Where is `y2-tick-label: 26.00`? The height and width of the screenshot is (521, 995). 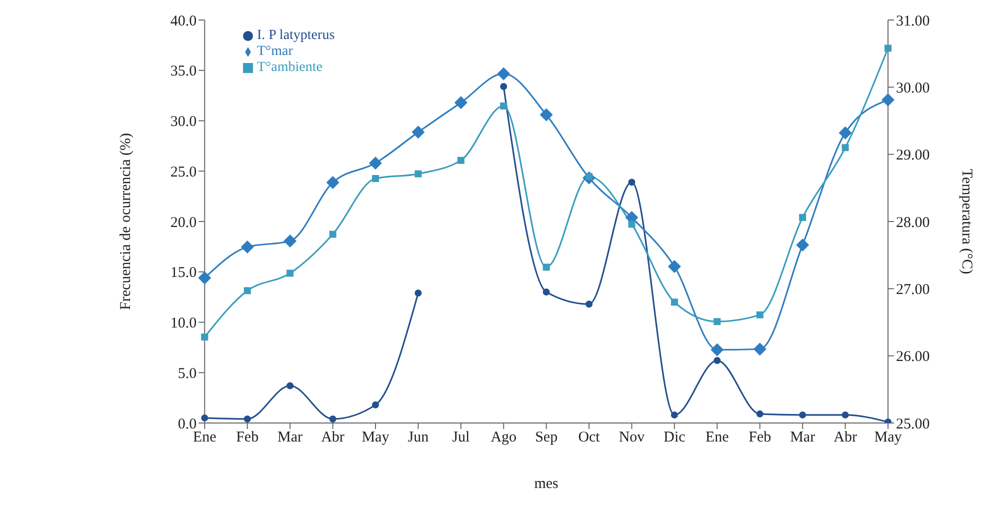 y2-tick-label: 26.00 is located at coordinates (913, 357).